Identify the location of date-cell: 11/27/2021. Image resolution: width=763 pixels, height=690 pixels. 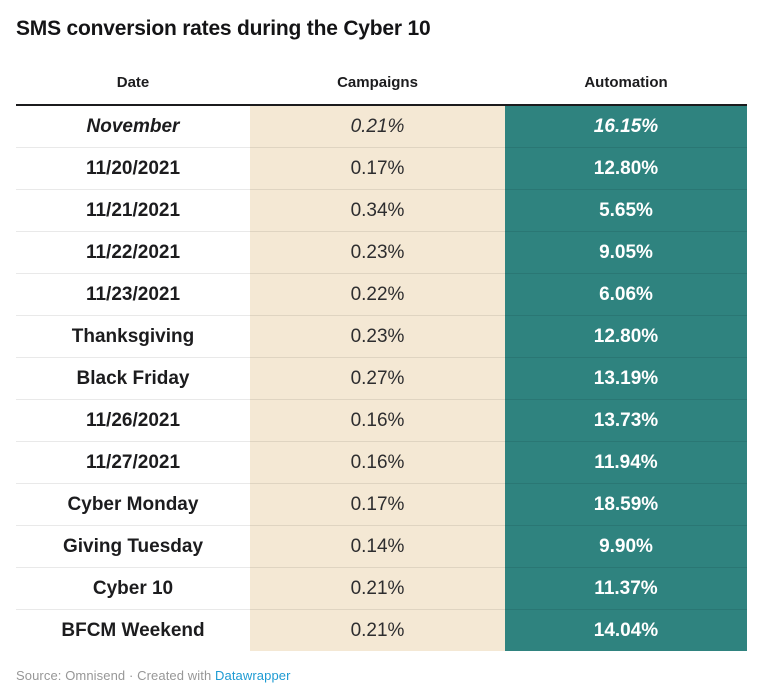
(133, 462).